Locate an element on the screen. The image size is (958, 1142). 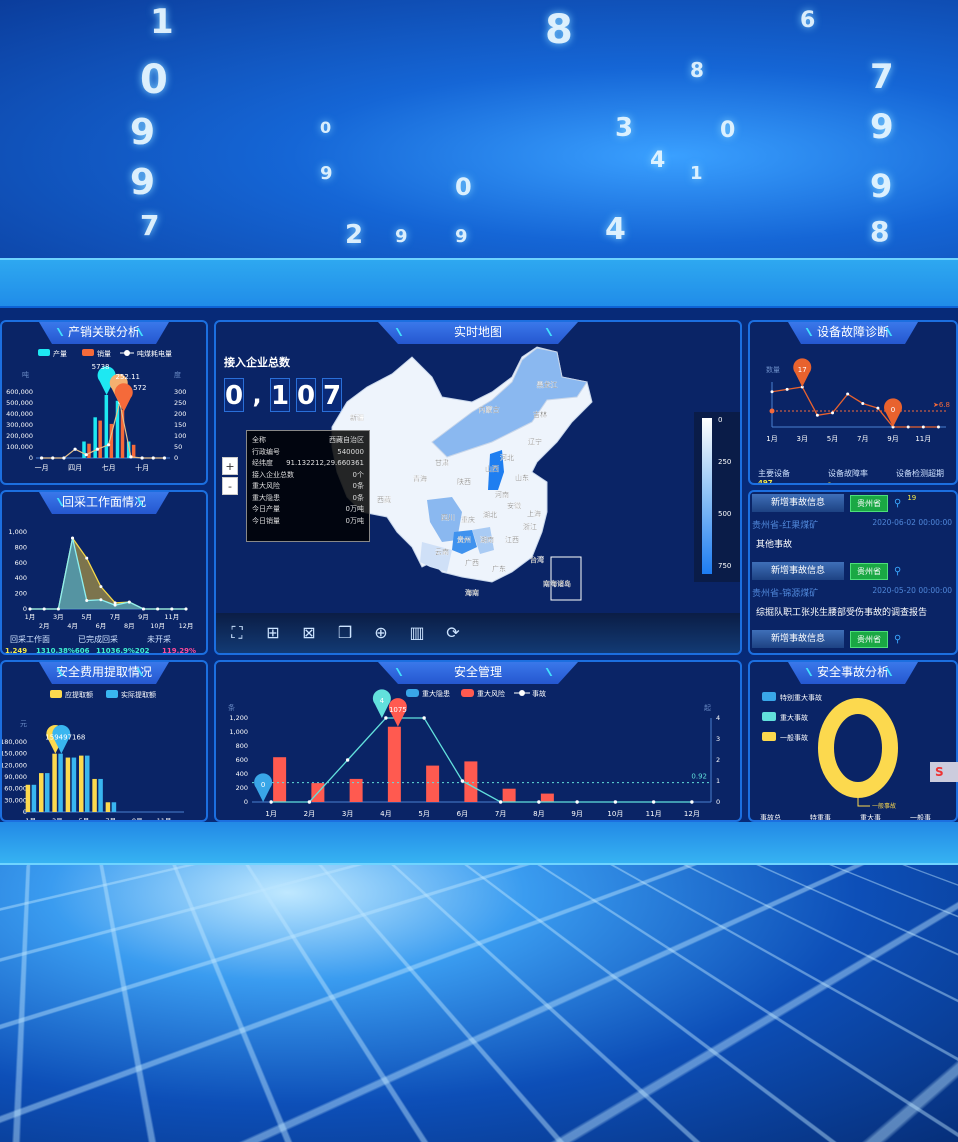
x-tick-label: 8月 is located at coordinates (129, 626).